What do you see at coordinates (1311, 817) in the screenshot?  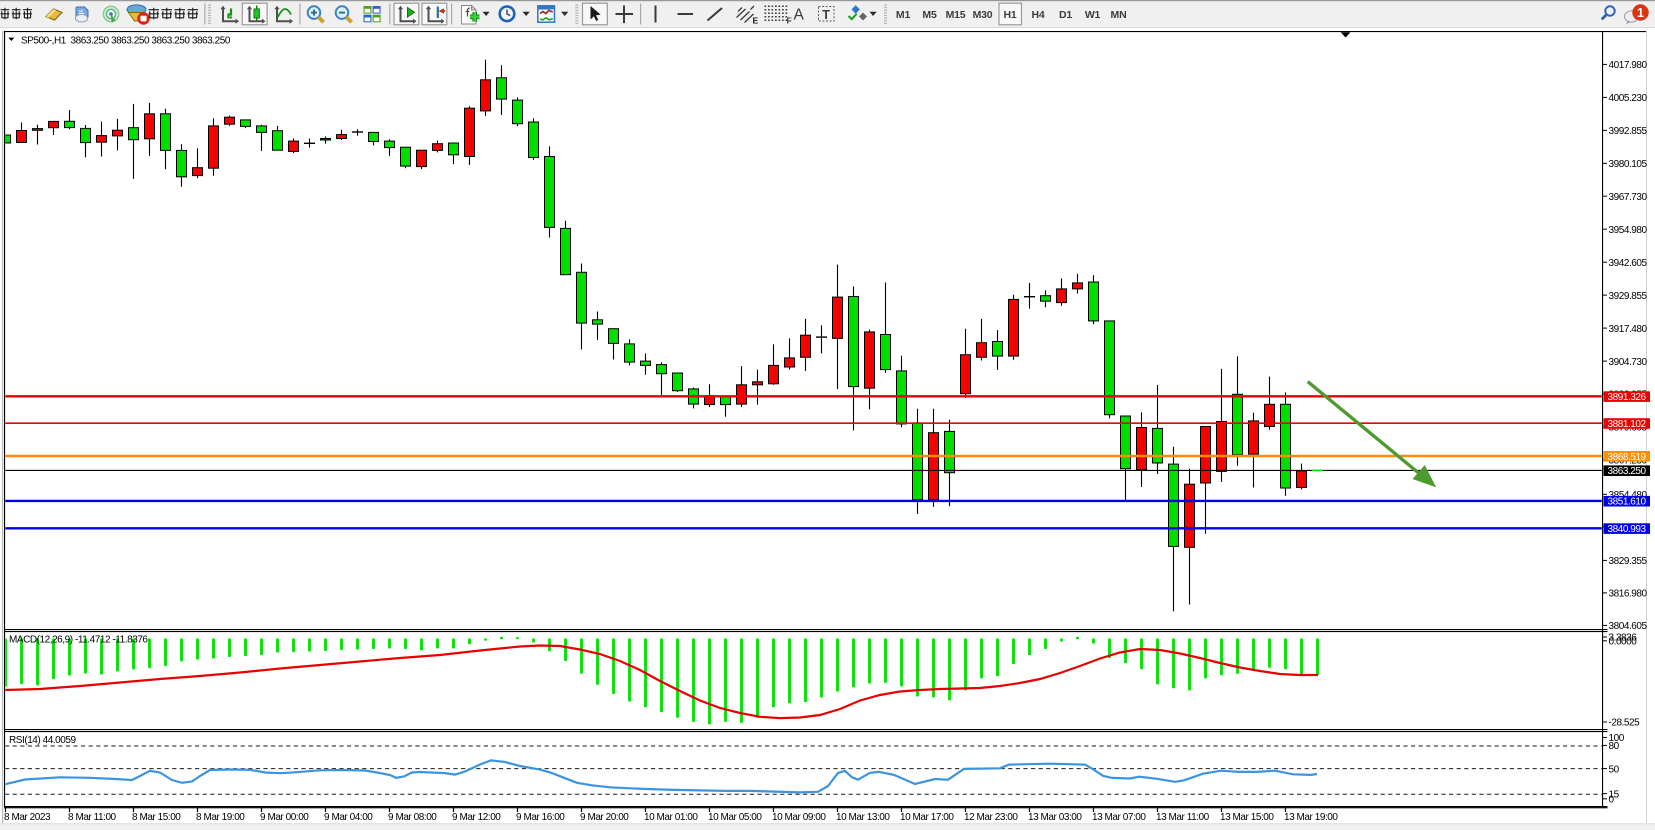 I see `svg-text: 13 Mar 19:00` at bounding box center [1311, 817].